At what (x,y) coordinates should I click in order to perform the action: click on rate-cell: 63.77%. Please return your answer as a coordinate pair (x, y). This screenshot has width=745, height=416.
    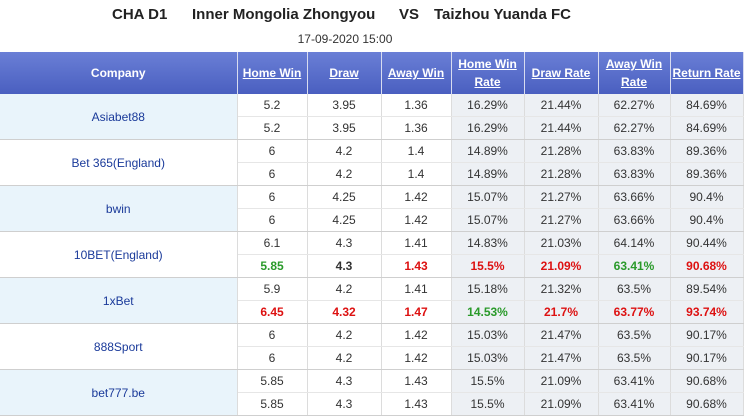
    Looking at the image, I should click on (634, 312).